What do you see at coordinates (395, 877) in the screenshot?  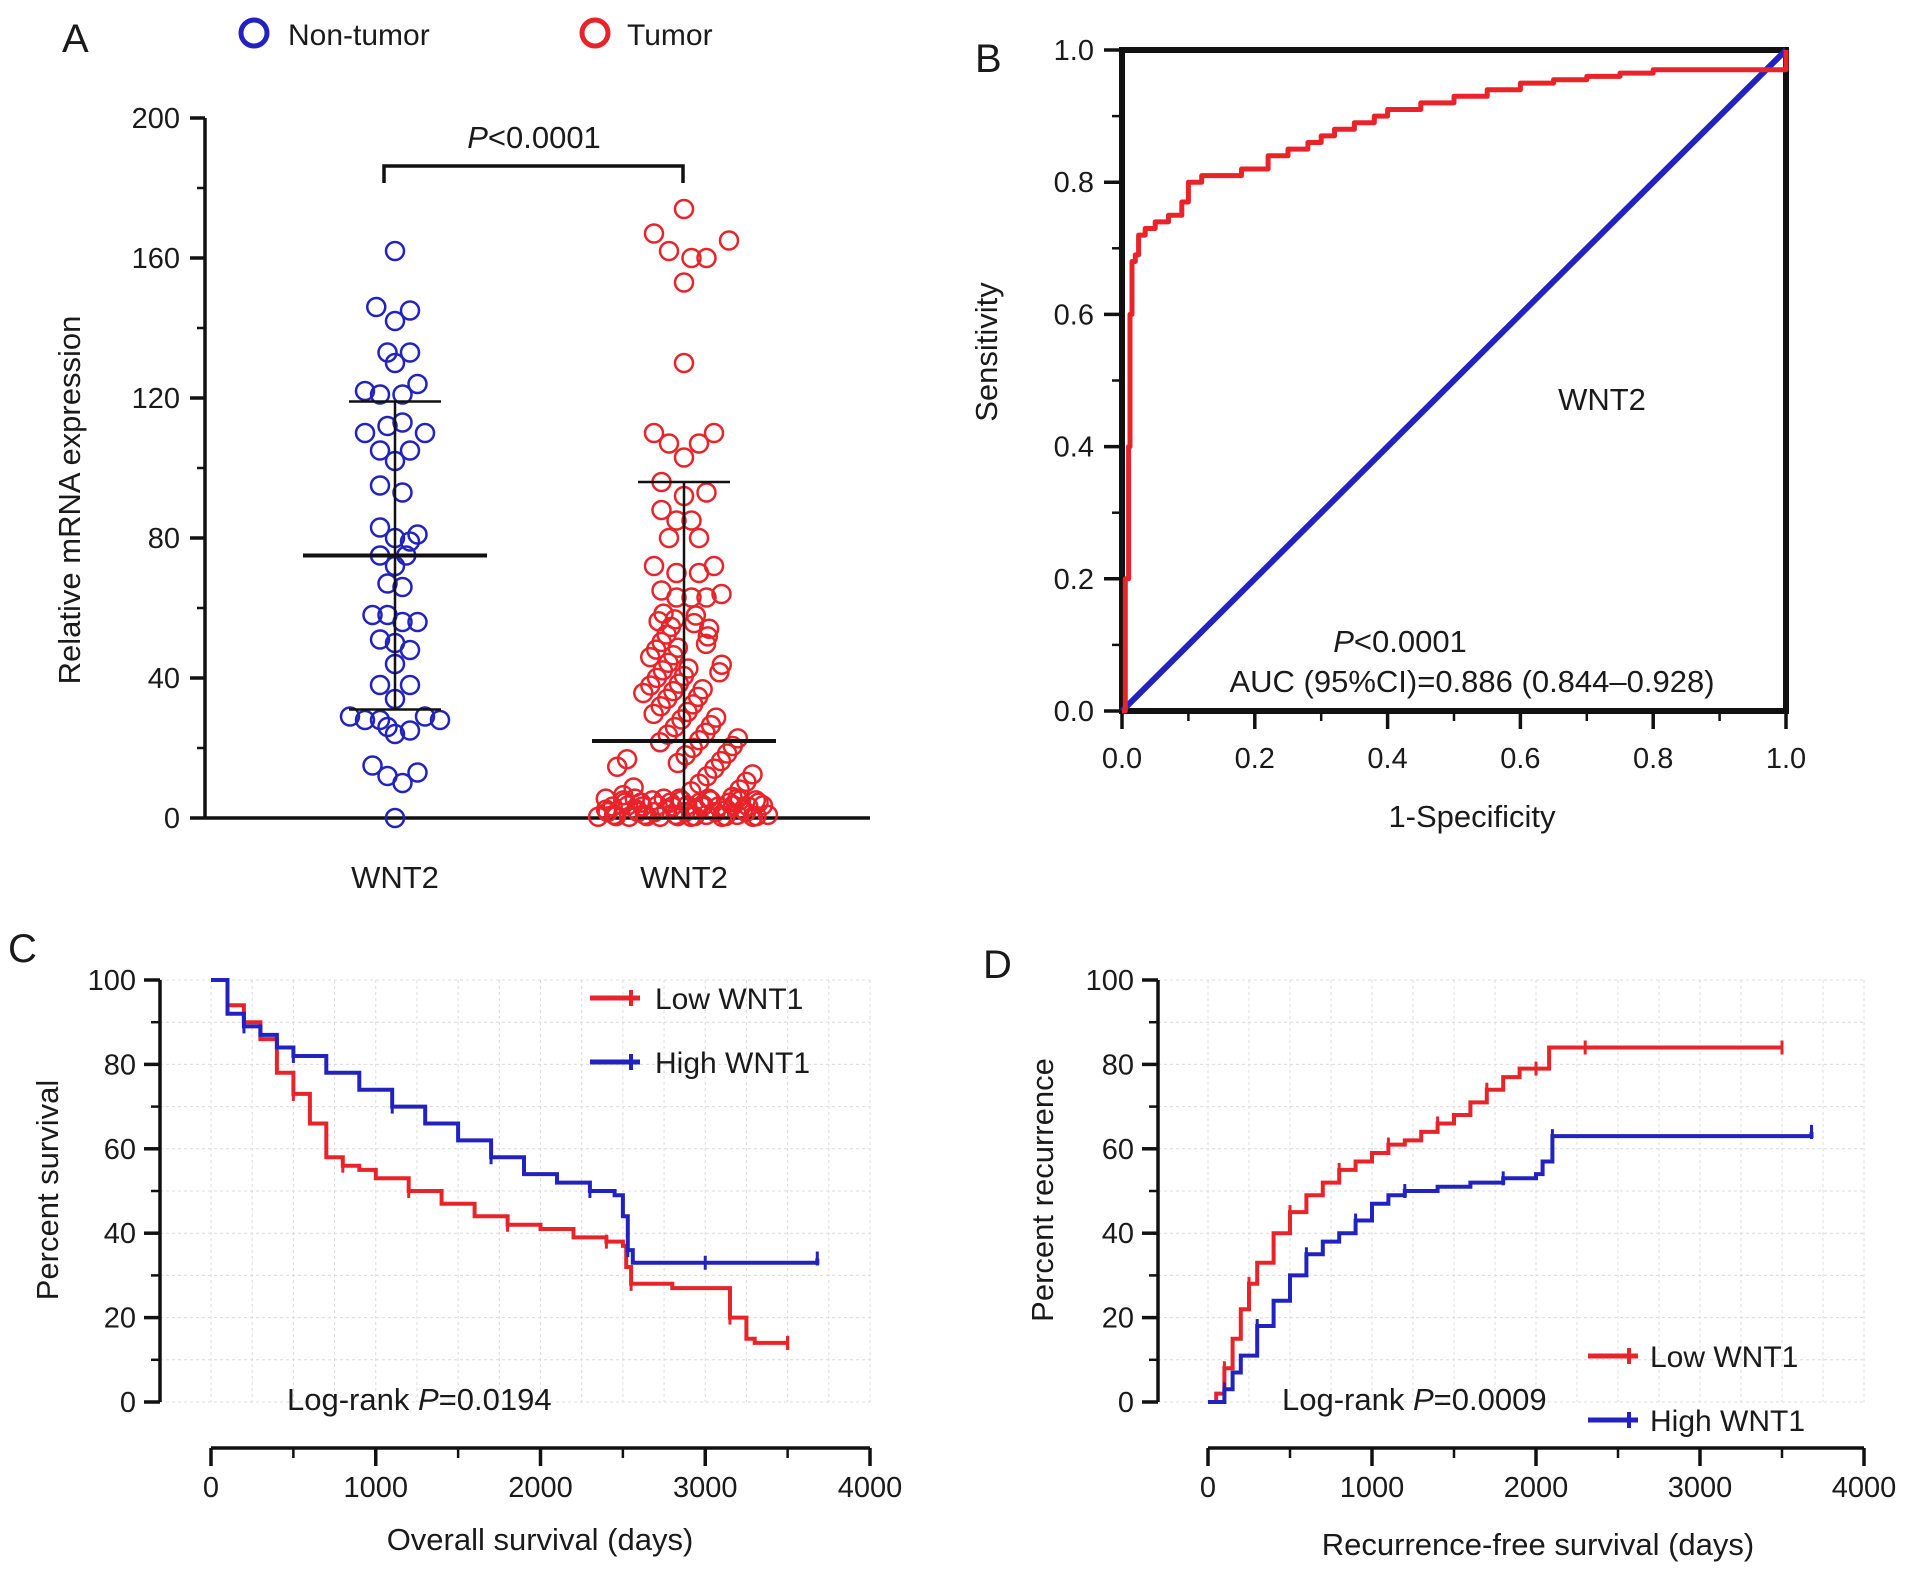 I see `x-category-label-non-tumor: WNT2` at bounding box center [395, 877].